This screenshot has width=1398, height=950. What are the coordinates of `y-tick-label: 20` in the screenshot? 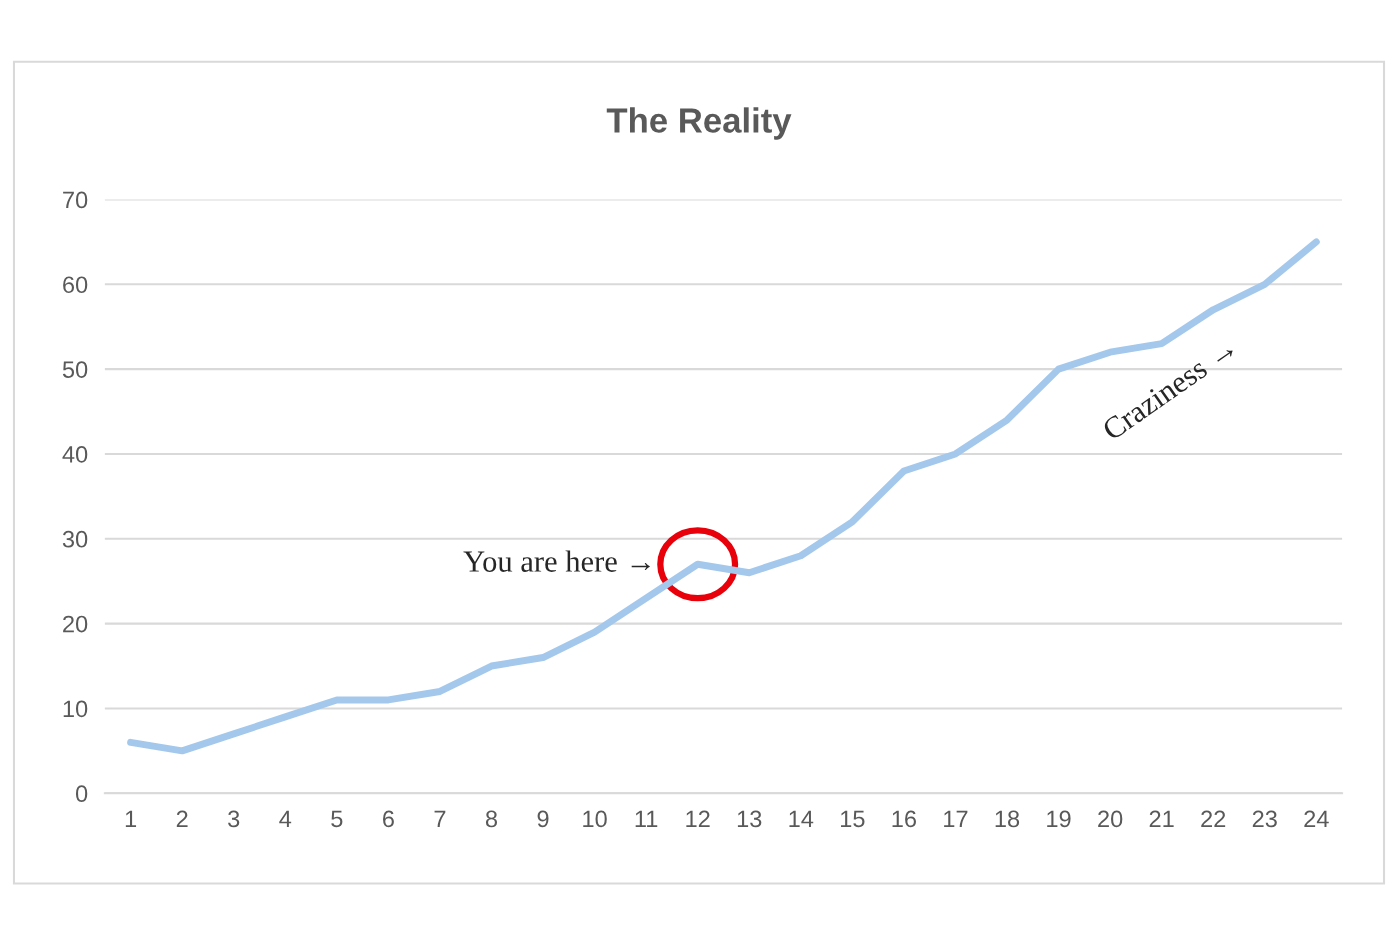 It's located at (75, 624).